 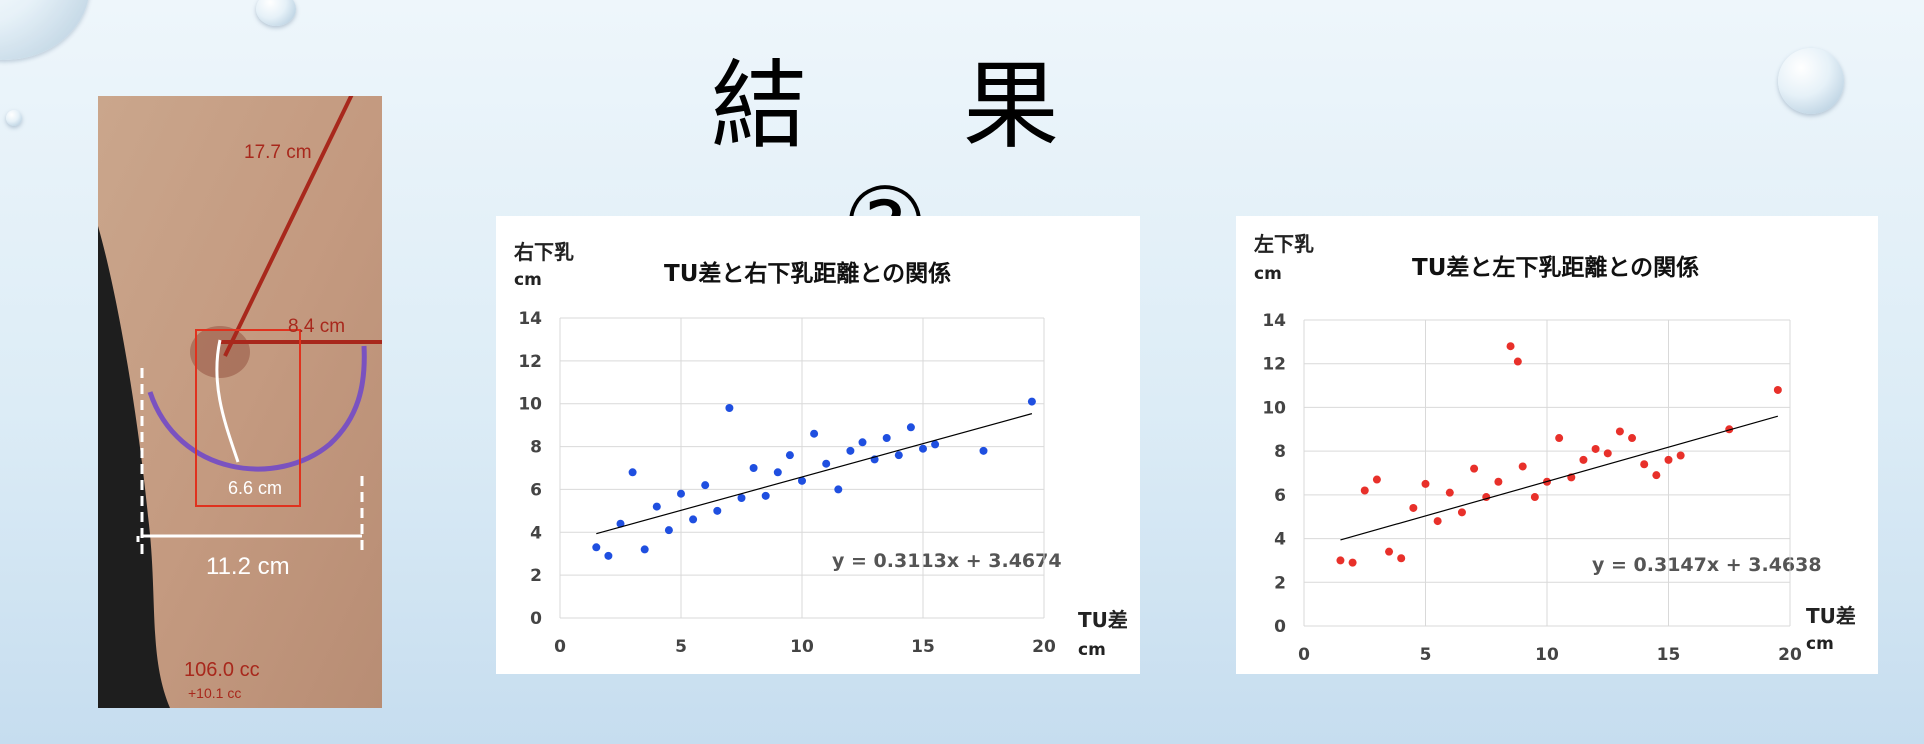 I want to click on chart-left-ytick-label: 10, so click(x=1274, y=408).